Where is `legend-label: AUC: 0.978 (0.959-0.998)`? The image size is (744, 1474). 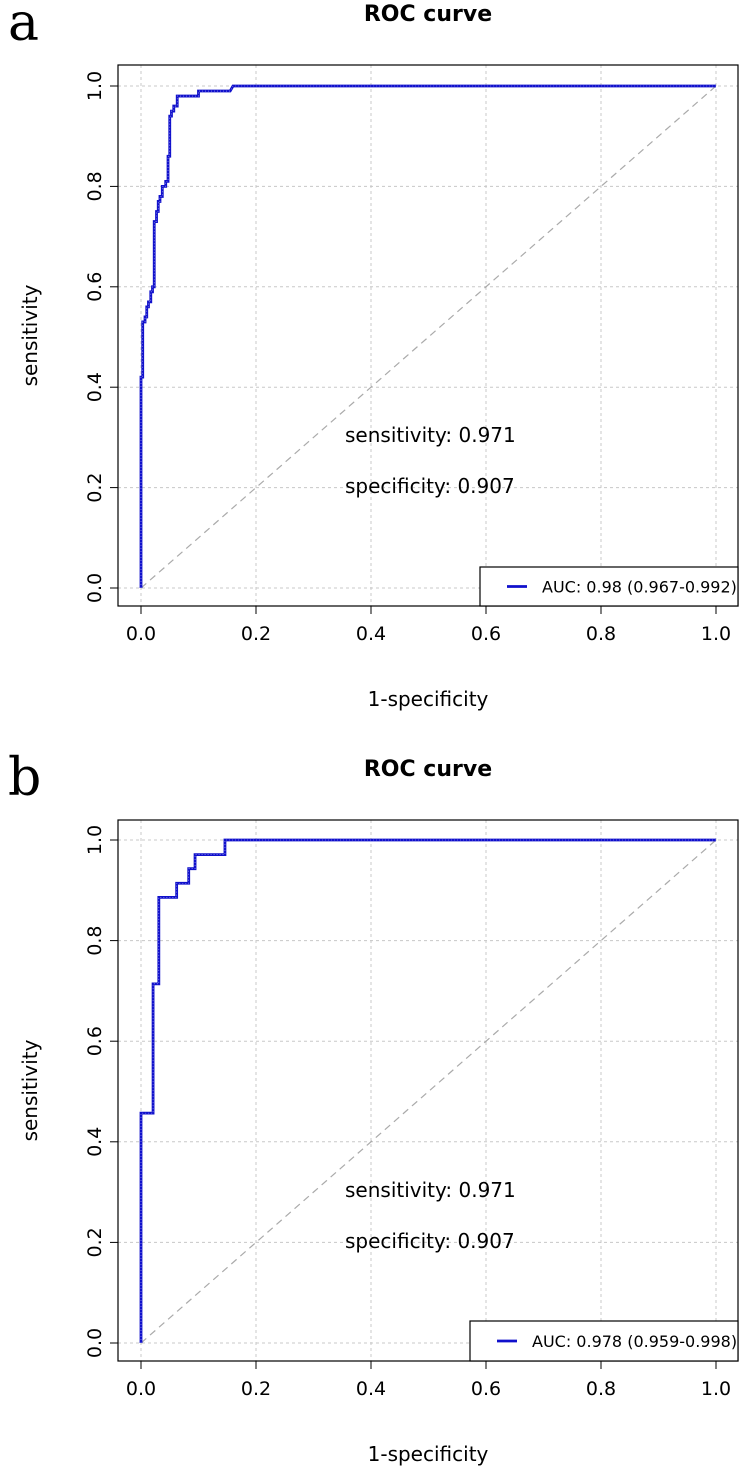 legend-label: AUC: 0.978 (0.959-0.998) is located at coordinates (634, 1341).